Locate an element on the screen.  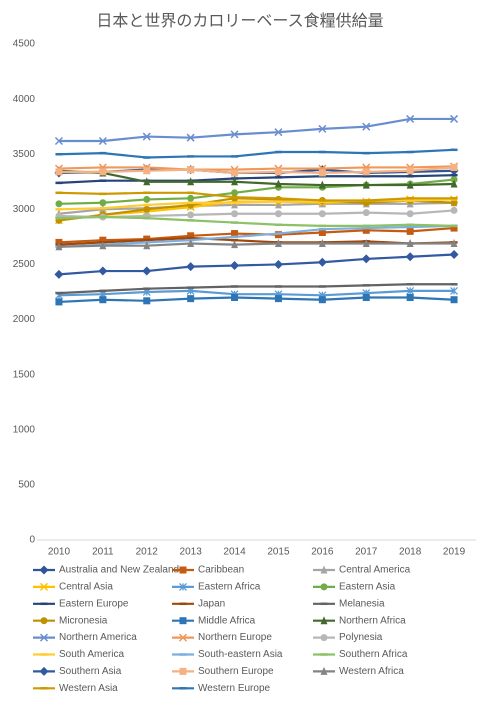
x-tick-label: 2017 is located at coordinates (366, 552).